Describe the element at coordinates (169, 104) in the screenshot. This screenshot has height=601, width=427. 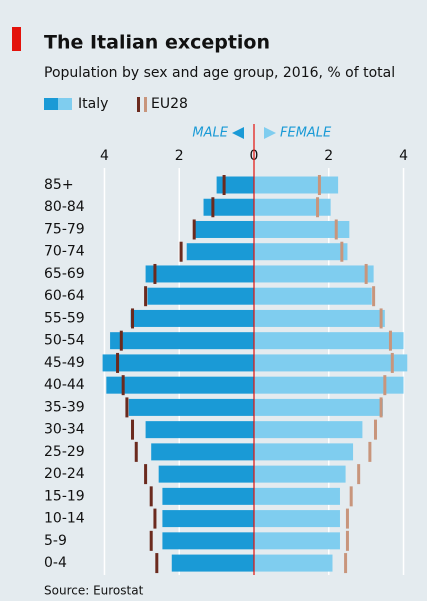
I see `legend-label: EU28` at that location.